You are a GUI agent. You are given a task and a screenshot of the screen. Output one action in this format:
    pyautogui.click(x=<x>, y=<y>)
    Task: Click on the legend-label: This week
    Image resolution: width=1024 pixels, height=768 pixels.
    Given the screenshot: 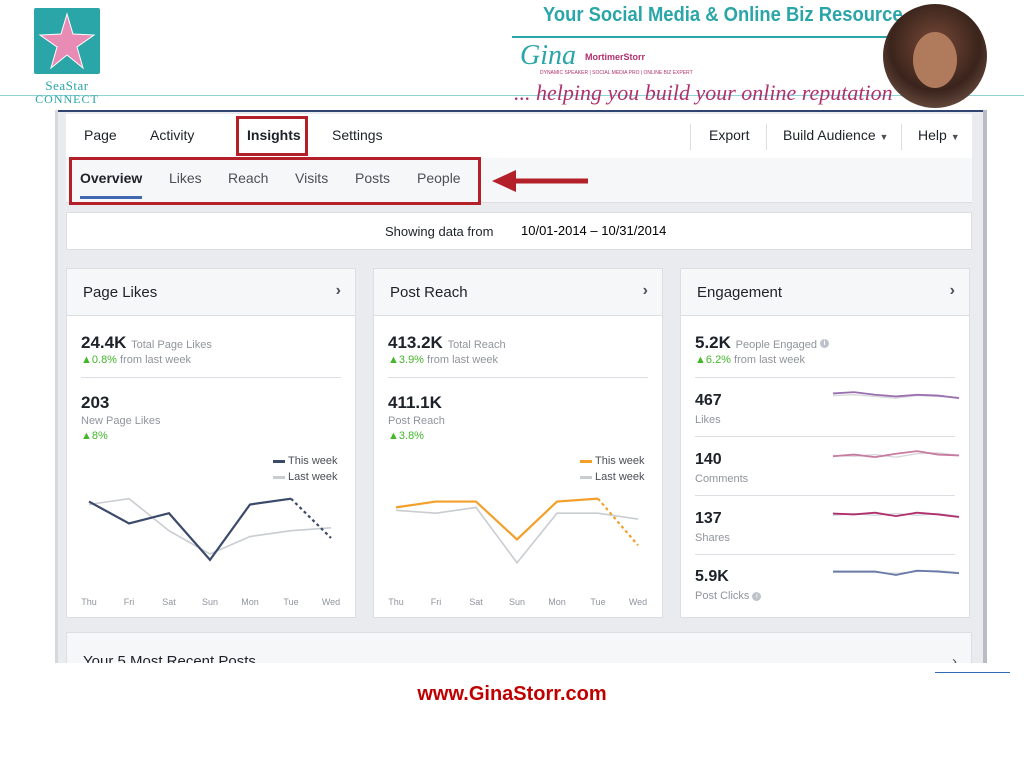 What is the action you would take?
    pyautogui.click(x=313, y=461)
    